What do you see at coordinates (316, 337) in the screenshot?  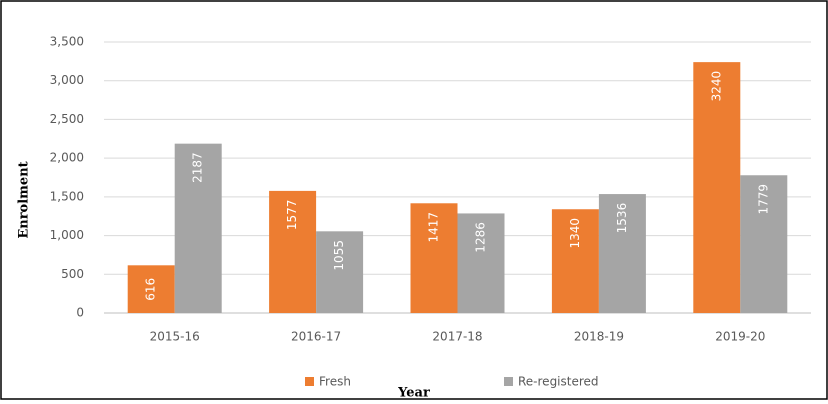 I see `x-tick-label: 2016-17` at bounding box center [316, 337].